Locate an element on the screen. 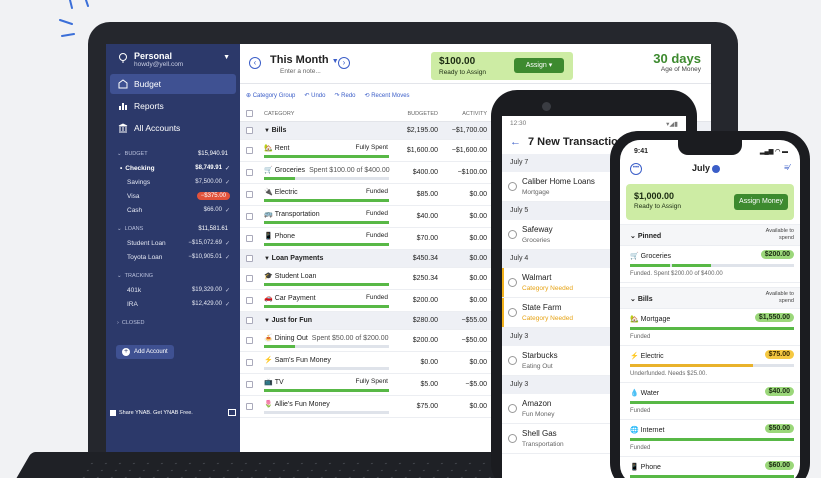  account-student-loan: Student Loan −$15,072.69 ✓ is located at coordinates (173, 243).